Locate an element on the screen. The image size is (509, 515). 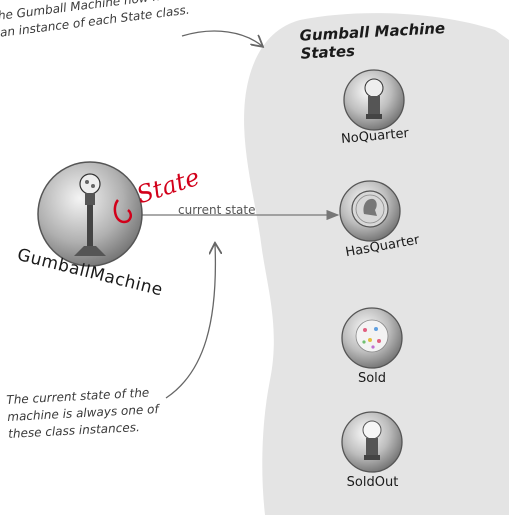
top-note-arrow is located at coordinates (221, 38).